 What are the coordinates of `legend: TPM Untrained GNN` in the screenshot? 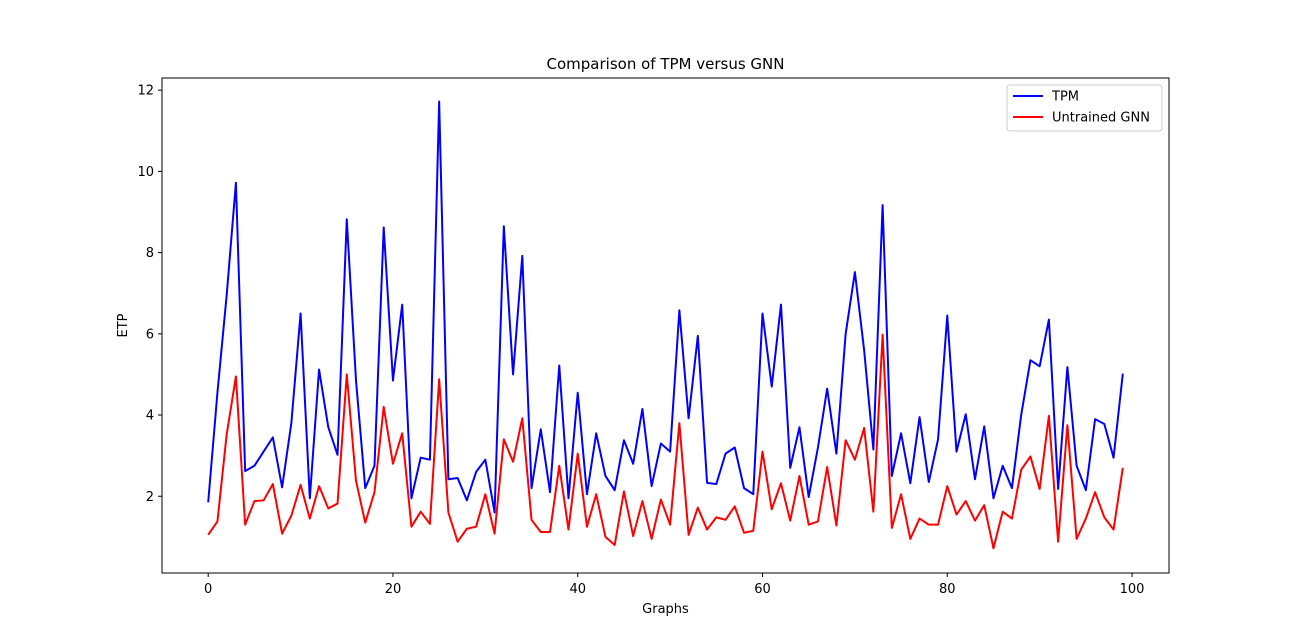 It's located at (1084, 108).